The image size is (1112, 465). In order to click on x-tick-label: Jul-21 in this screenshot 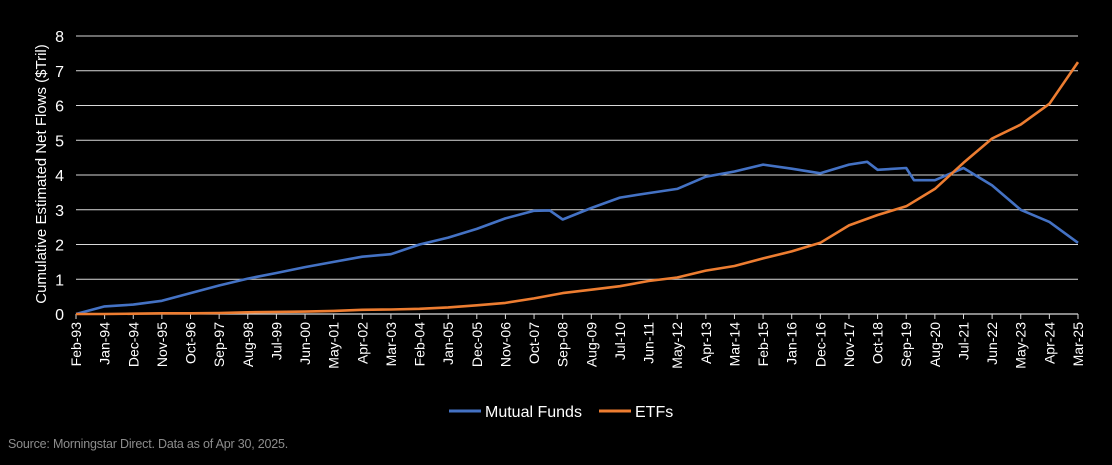, I will do `click(963, 341)`.